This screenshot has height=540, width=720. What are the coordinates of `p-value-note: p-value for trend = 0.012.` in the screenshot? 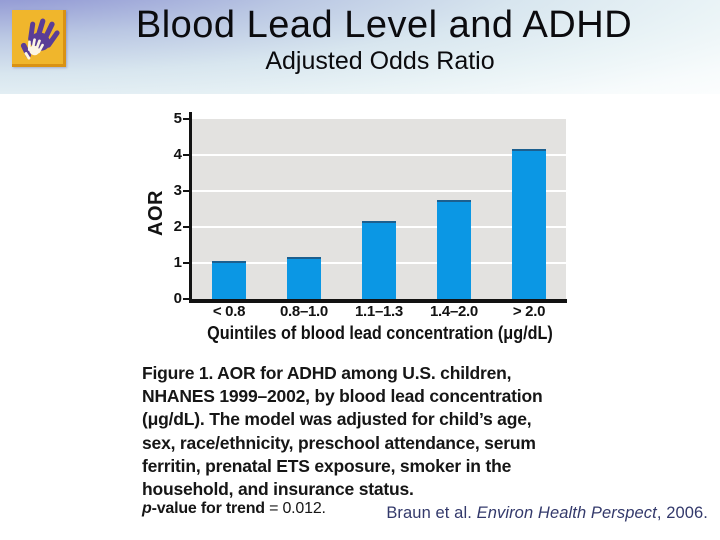 It's located at (234, 509).